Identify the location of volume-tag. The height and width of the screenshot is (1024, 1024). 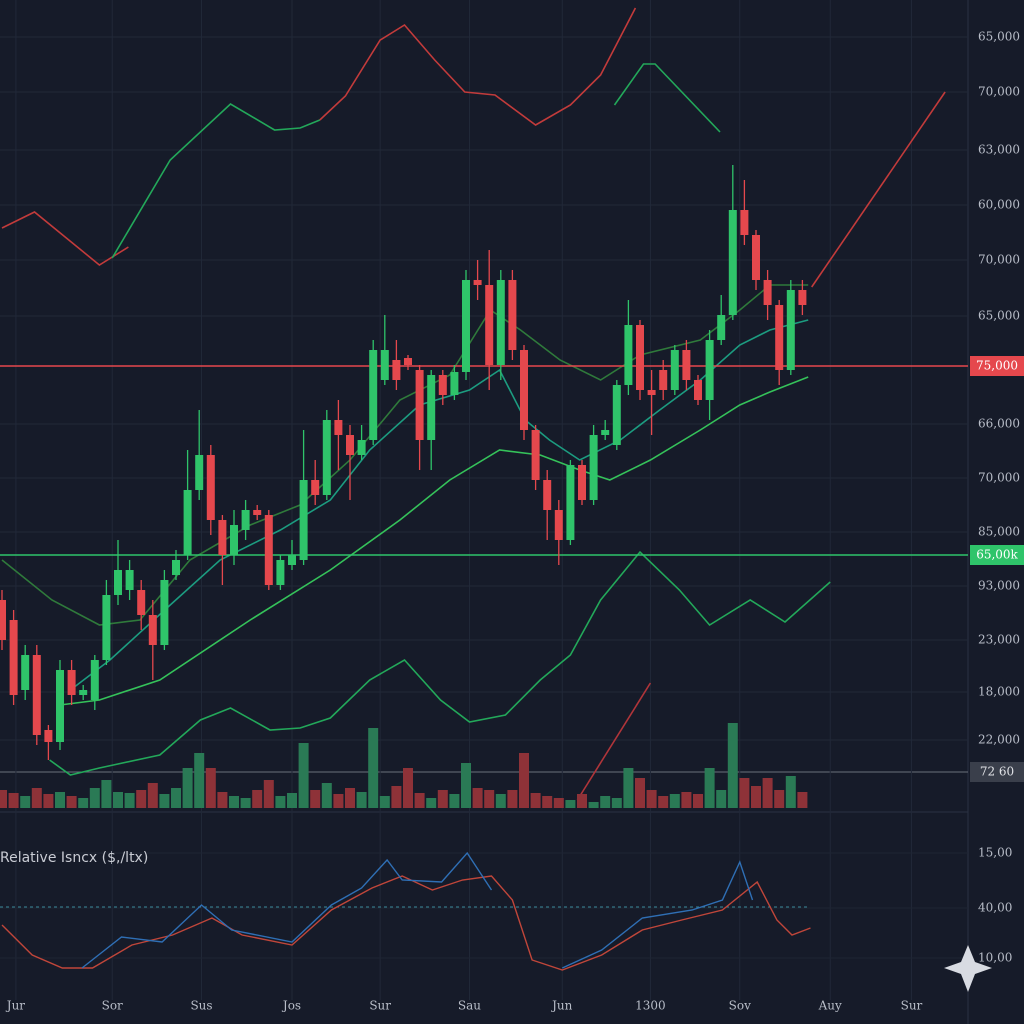
(997, 772).